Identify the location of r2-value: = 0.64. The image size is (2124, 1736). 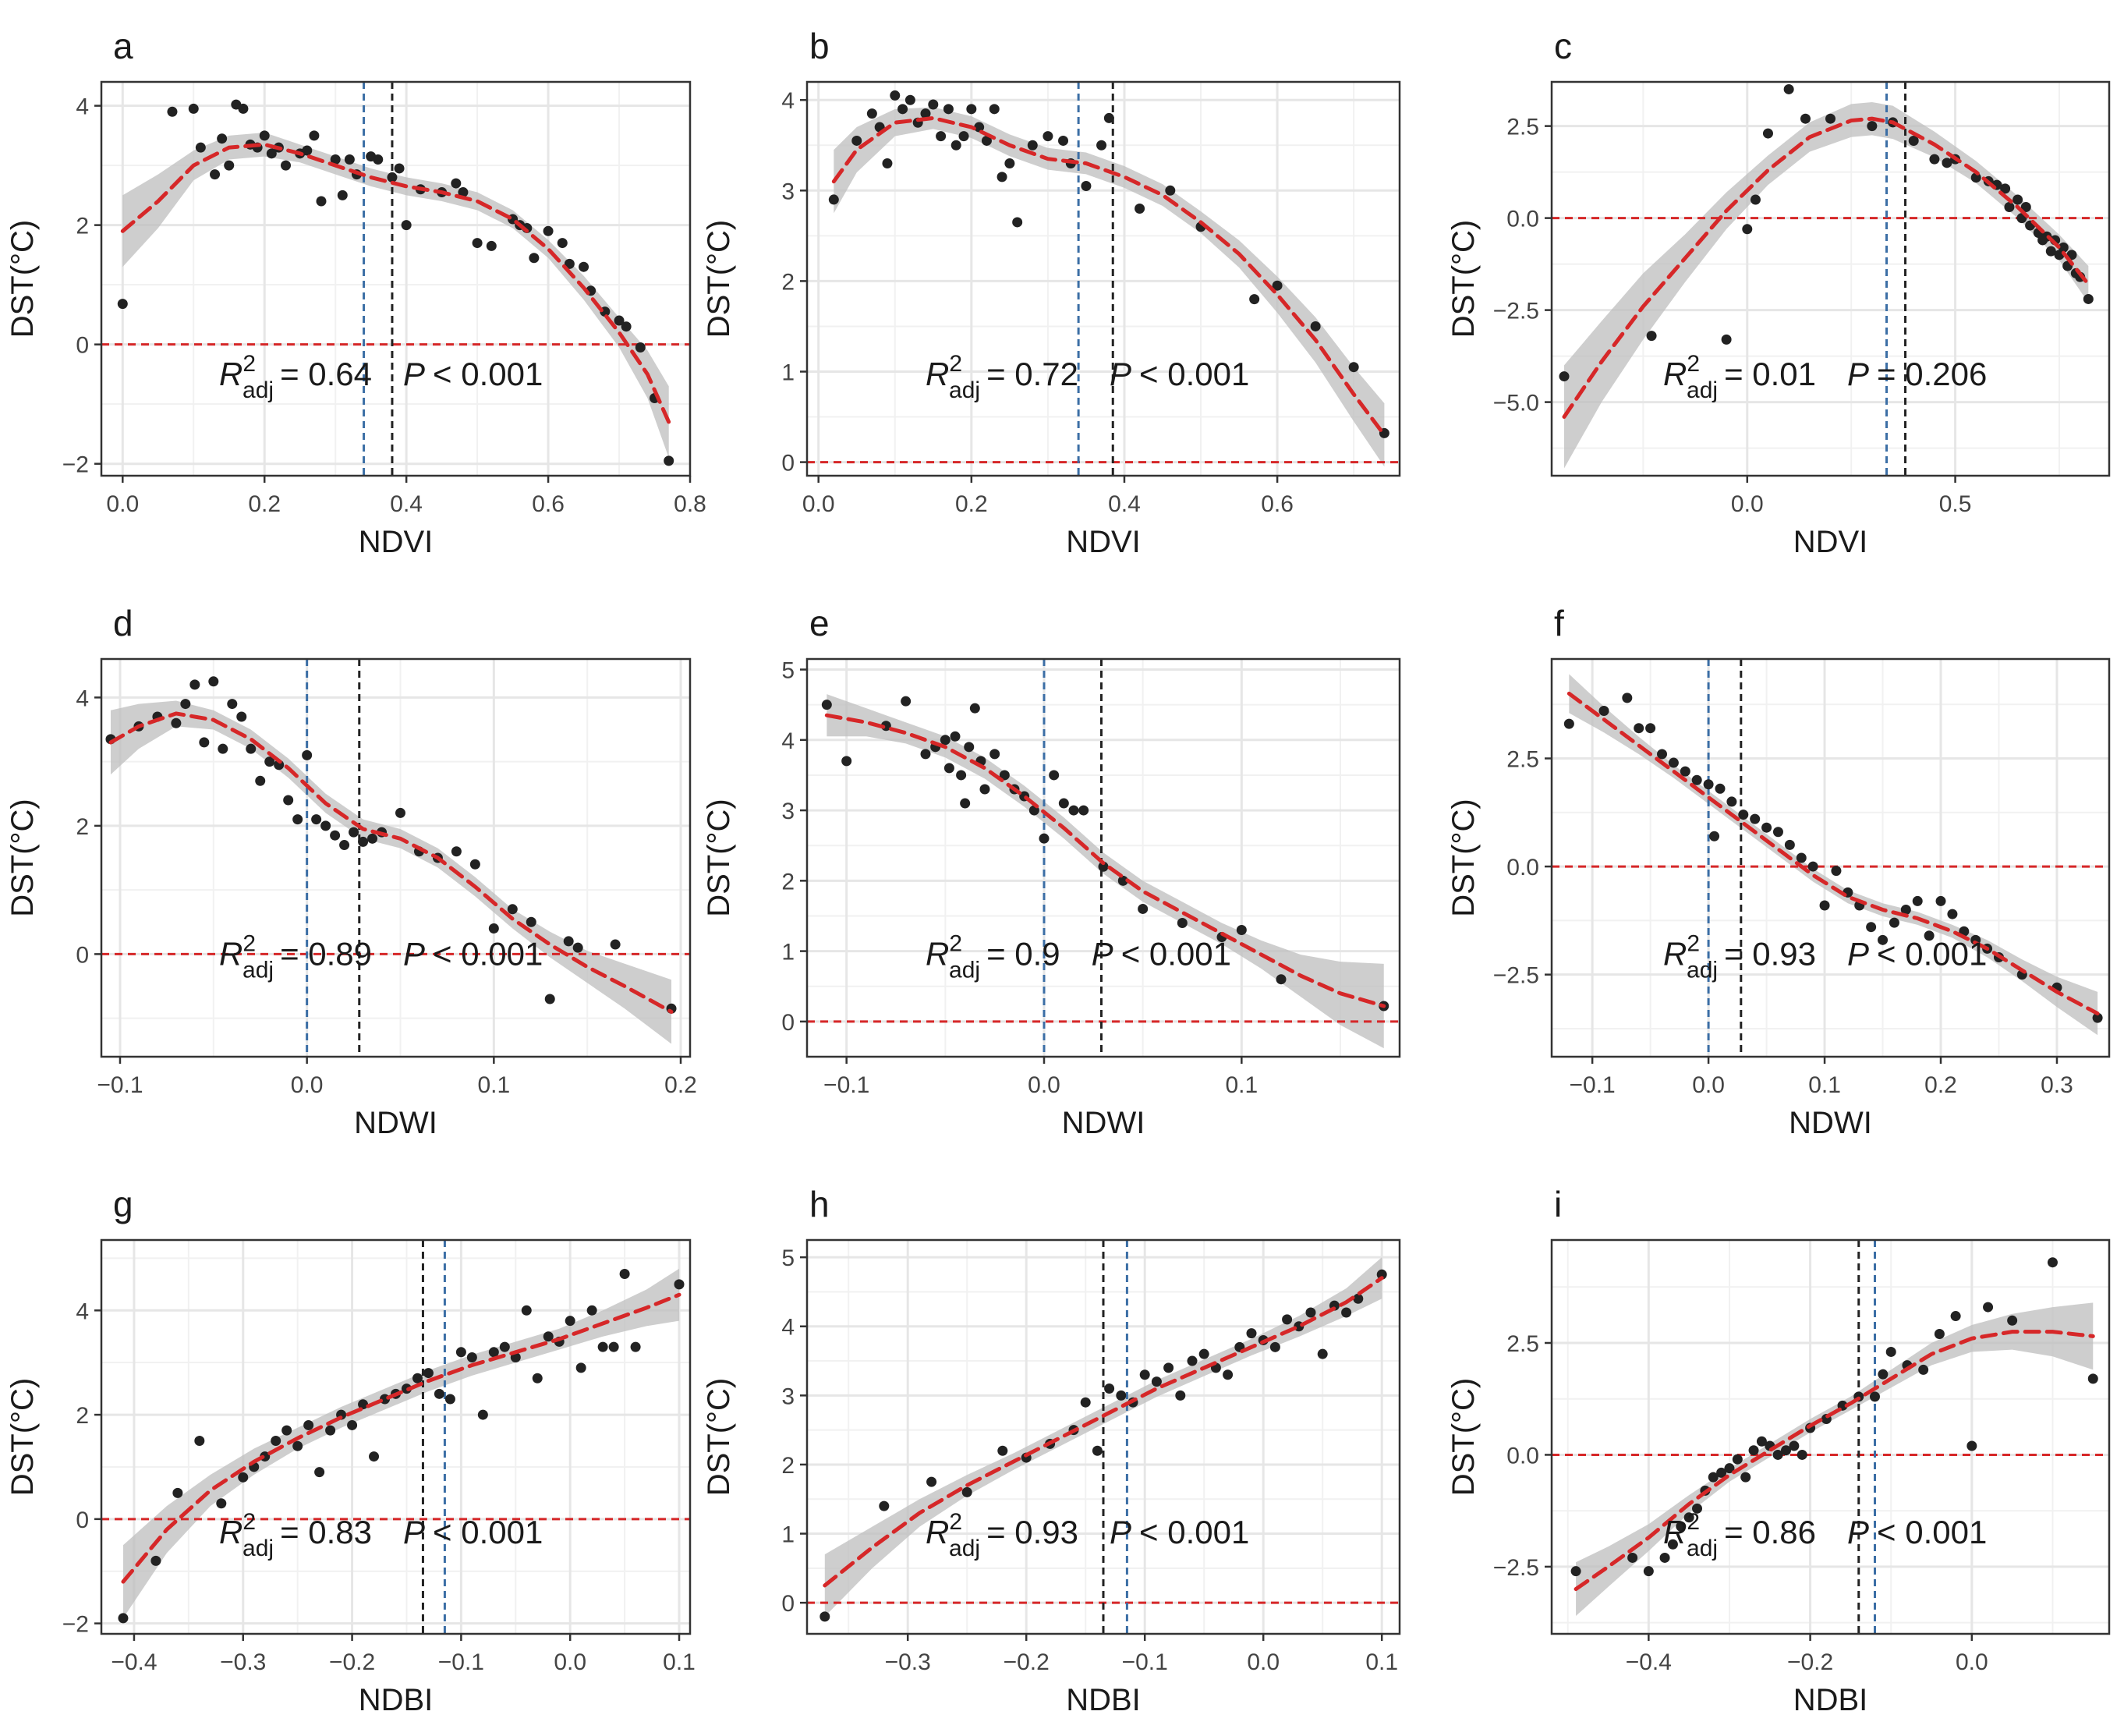
(326, 374).